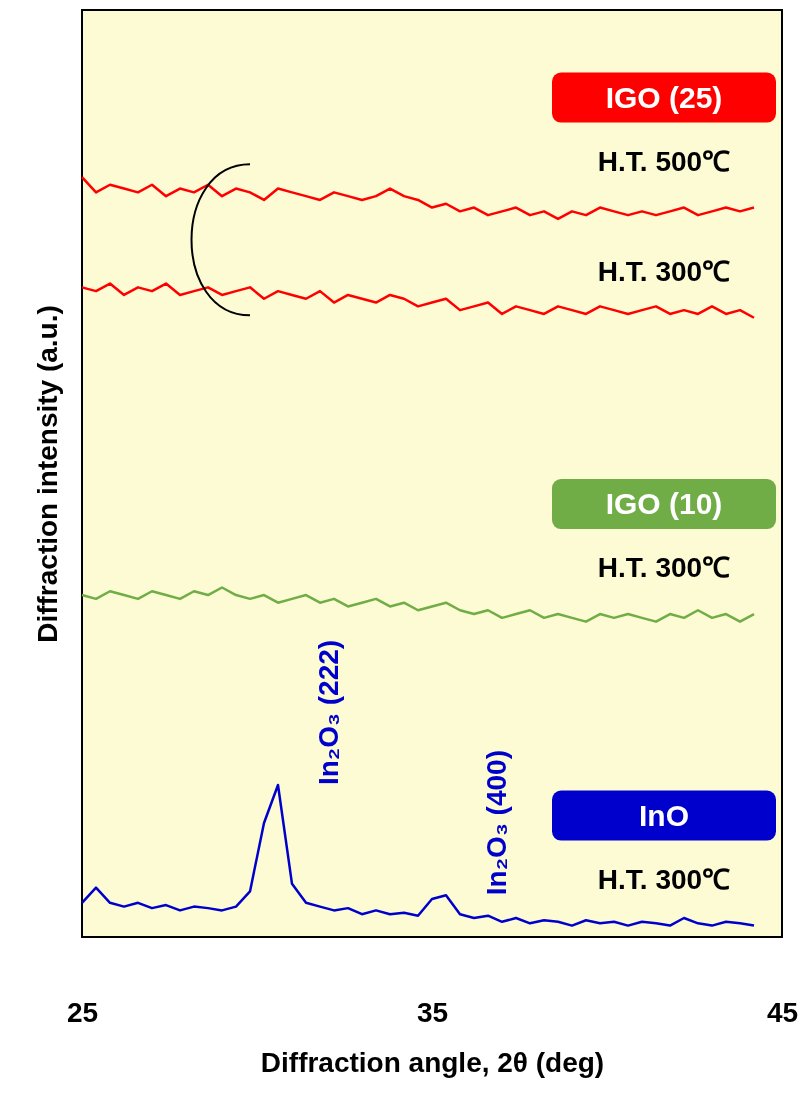 Image resolution: width=806 pixels, height=1097 pixels. Describe the element at coordinates (47, 474) in the screenshot. I see `y-axis-title: Diffraction intensity (a.u.)` at that location.